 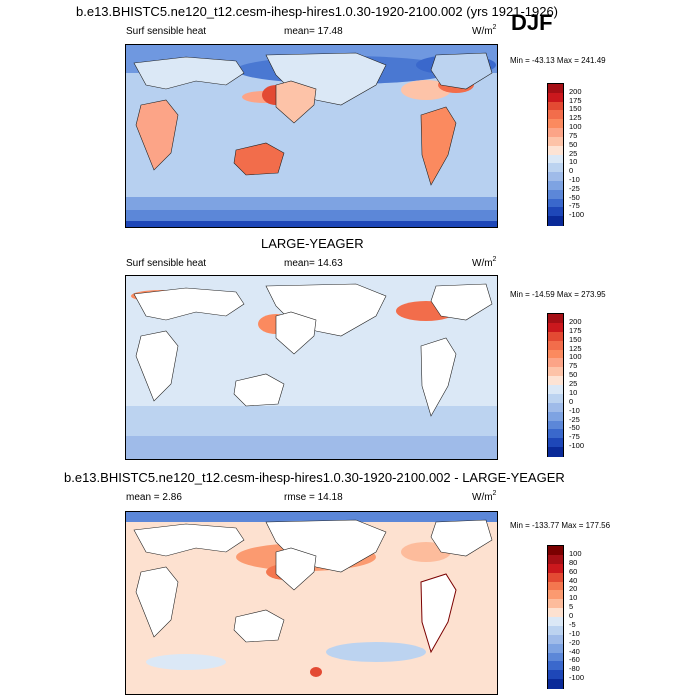 I want to click on panel1-minmax: Min = -43.13 Max = 241.49, so click(x=558, y=60).